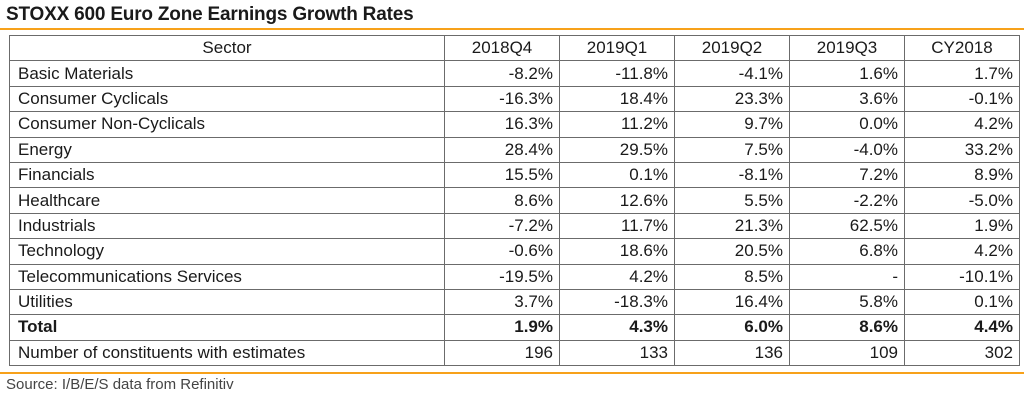  I want to click on value-cell: 16.3%, so click(502, 124).